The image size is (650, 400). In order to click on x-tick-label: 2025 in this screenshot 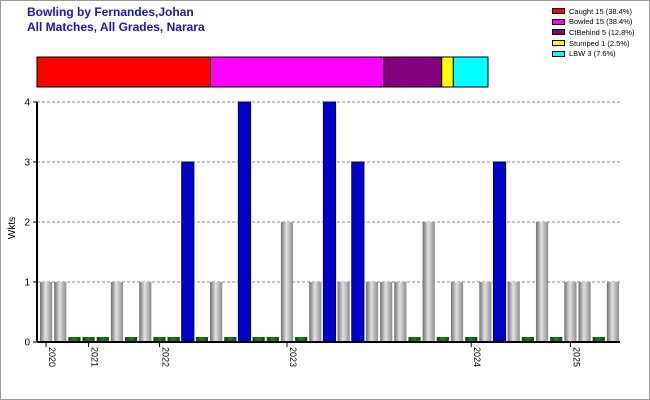, I will do `click(576, 357)`.